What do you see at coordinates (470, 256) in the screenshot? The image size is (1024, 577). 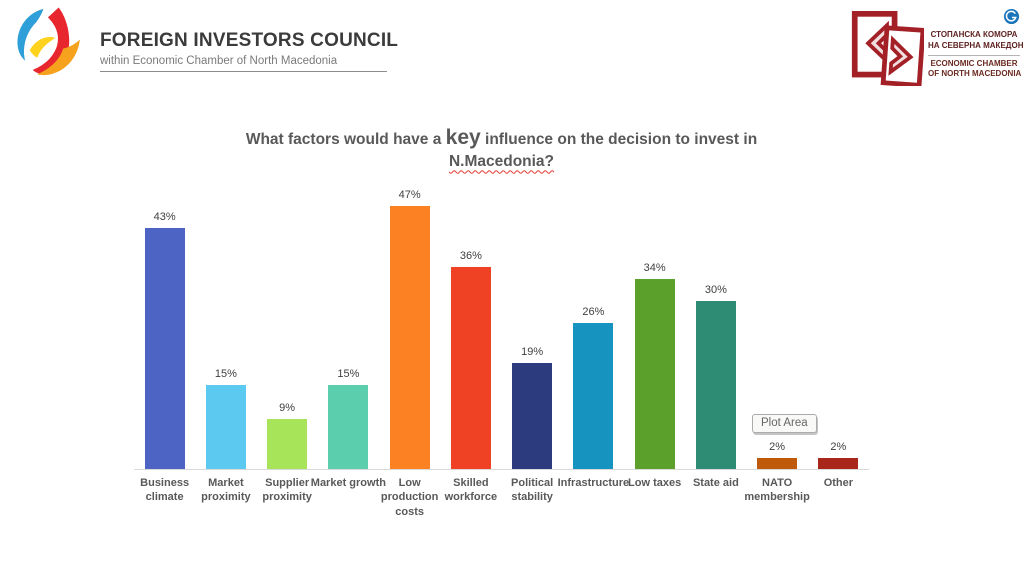 I see `bar-value-label: 36%` at bounding box center [470, 256].